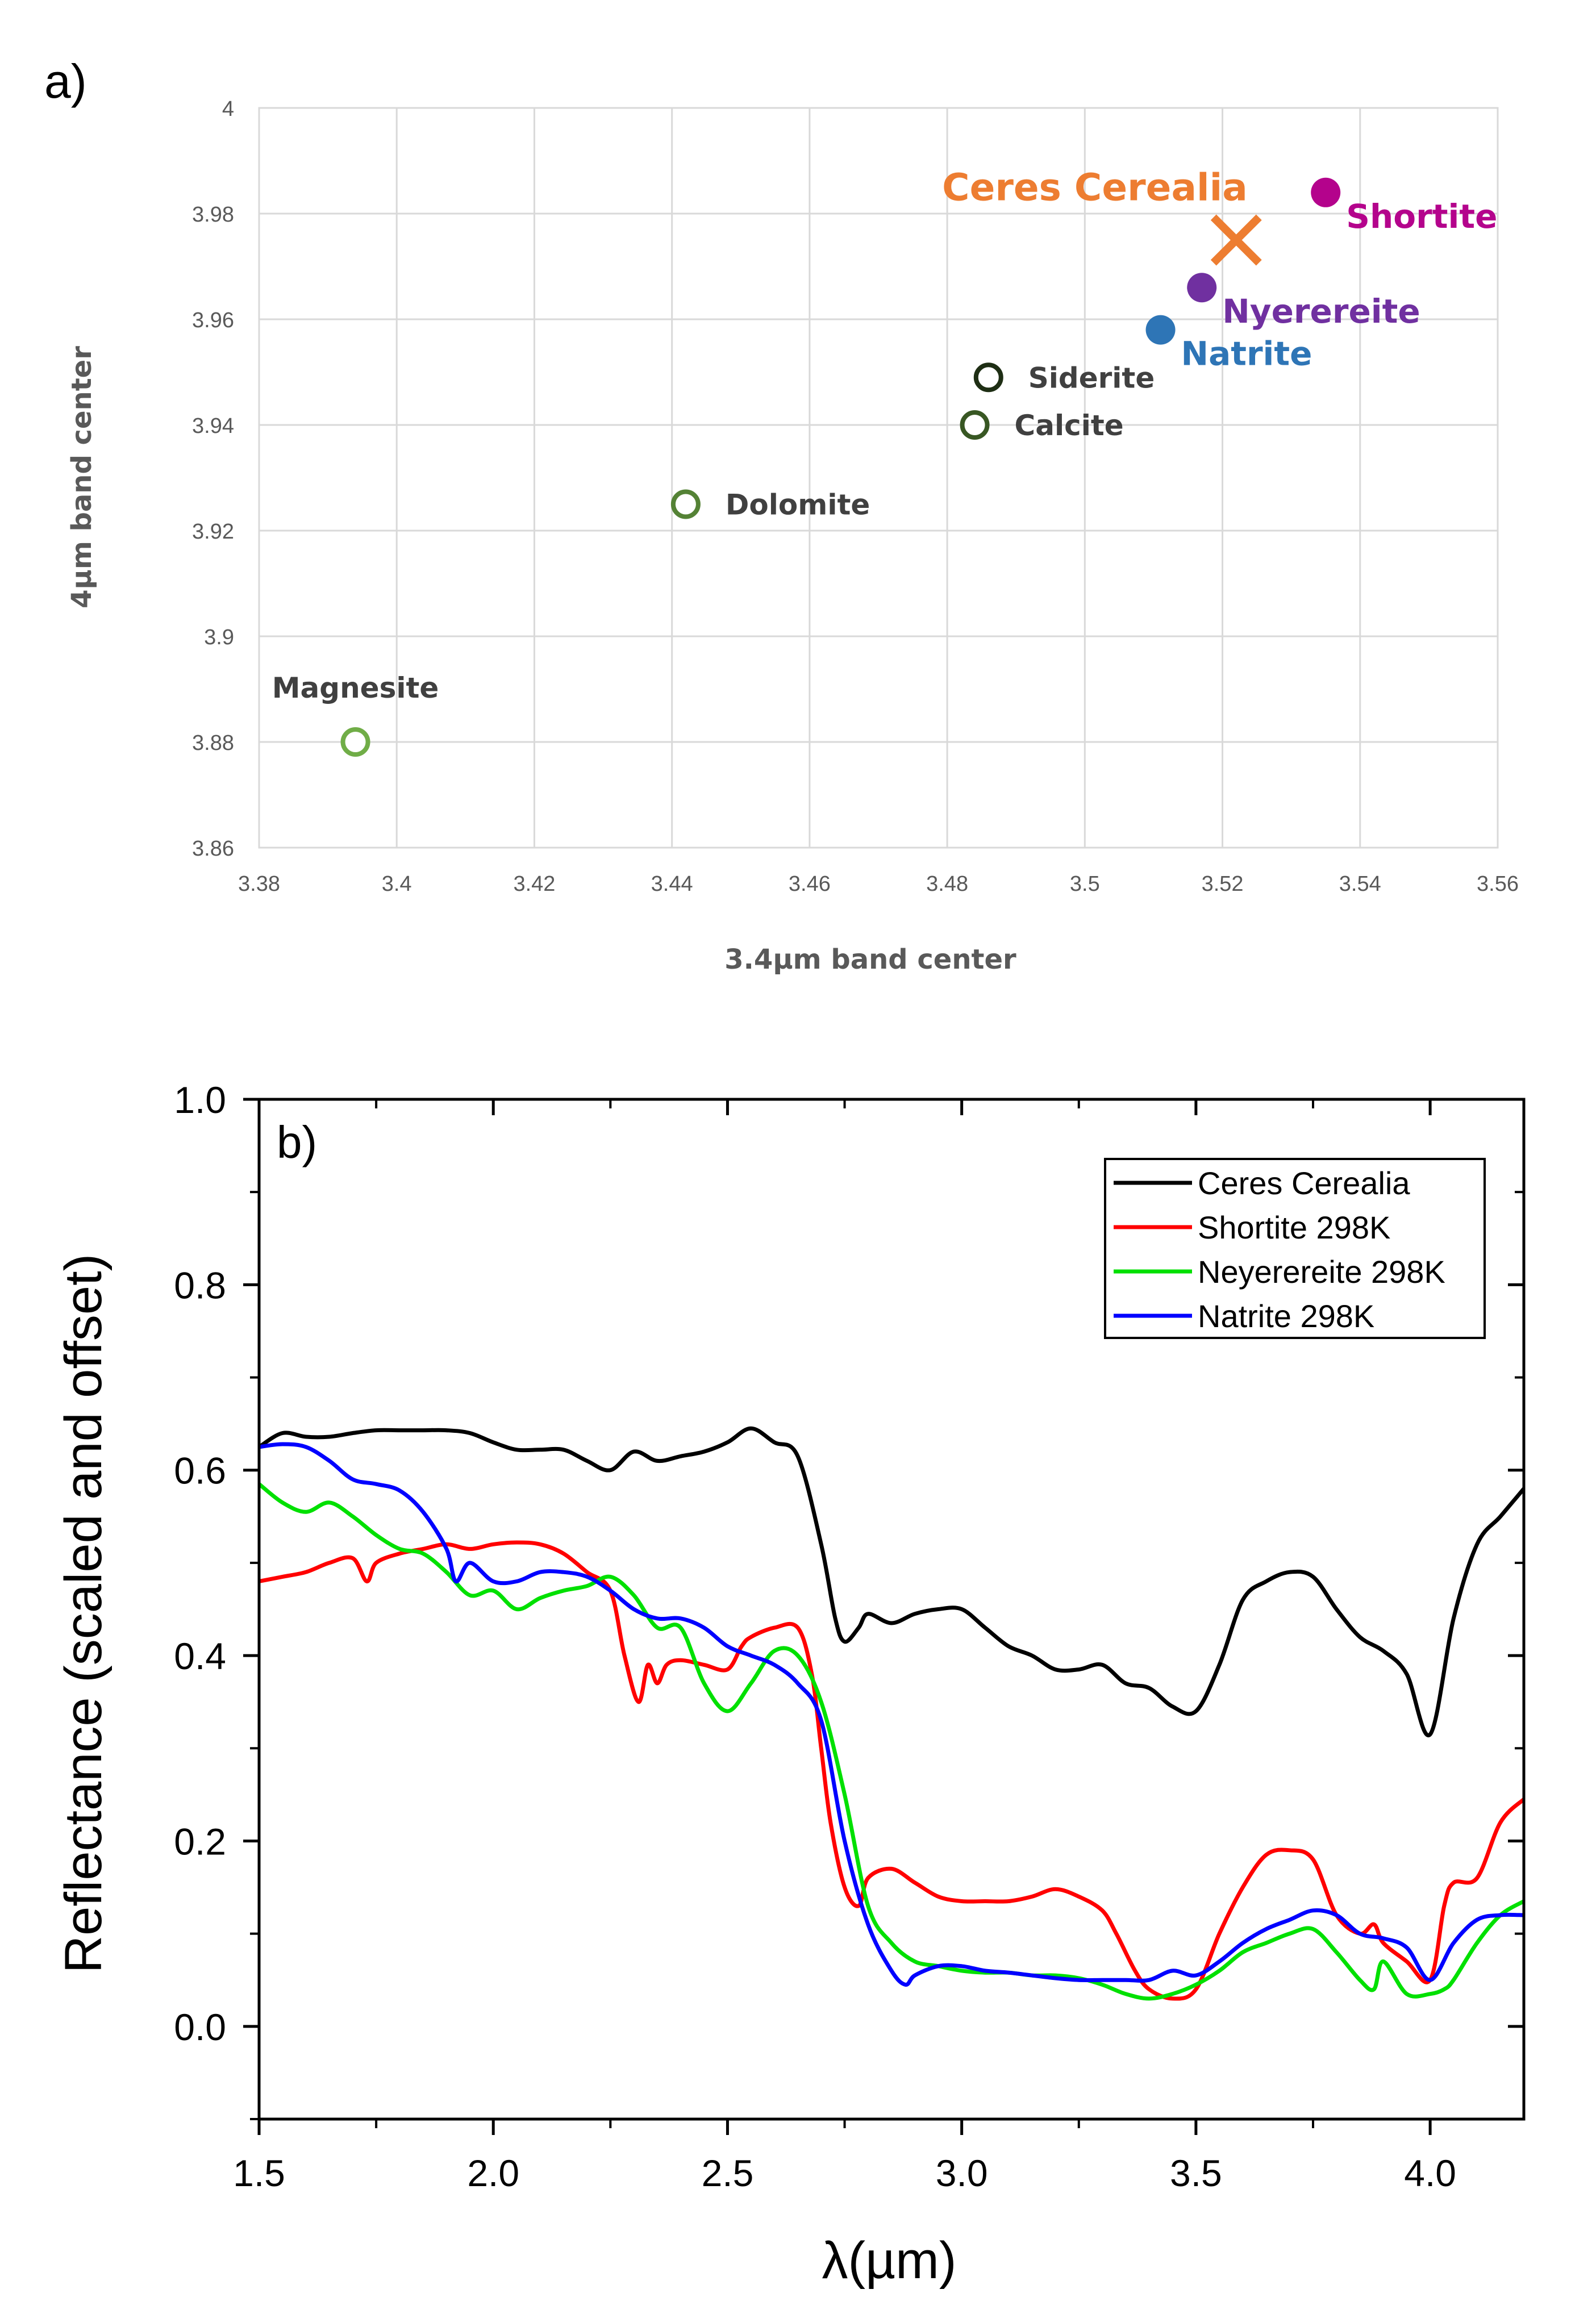 The image size is (1596, 2306). What do you see at coordinates (259, 884) in the screenshot?
I see `x-tick-label: 3.38` at bounding box center [259, 884].